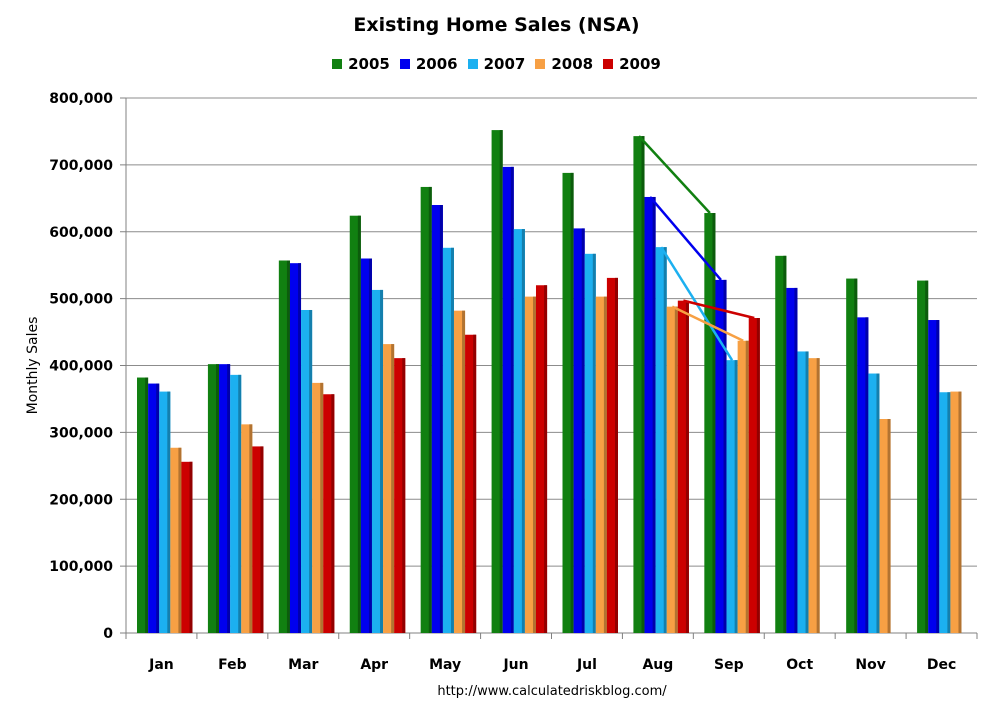 The image size is (993, 722). Describe the element at coordinates (852, 455) in the screenshot. I see `bar-2005-Nov` at that location.